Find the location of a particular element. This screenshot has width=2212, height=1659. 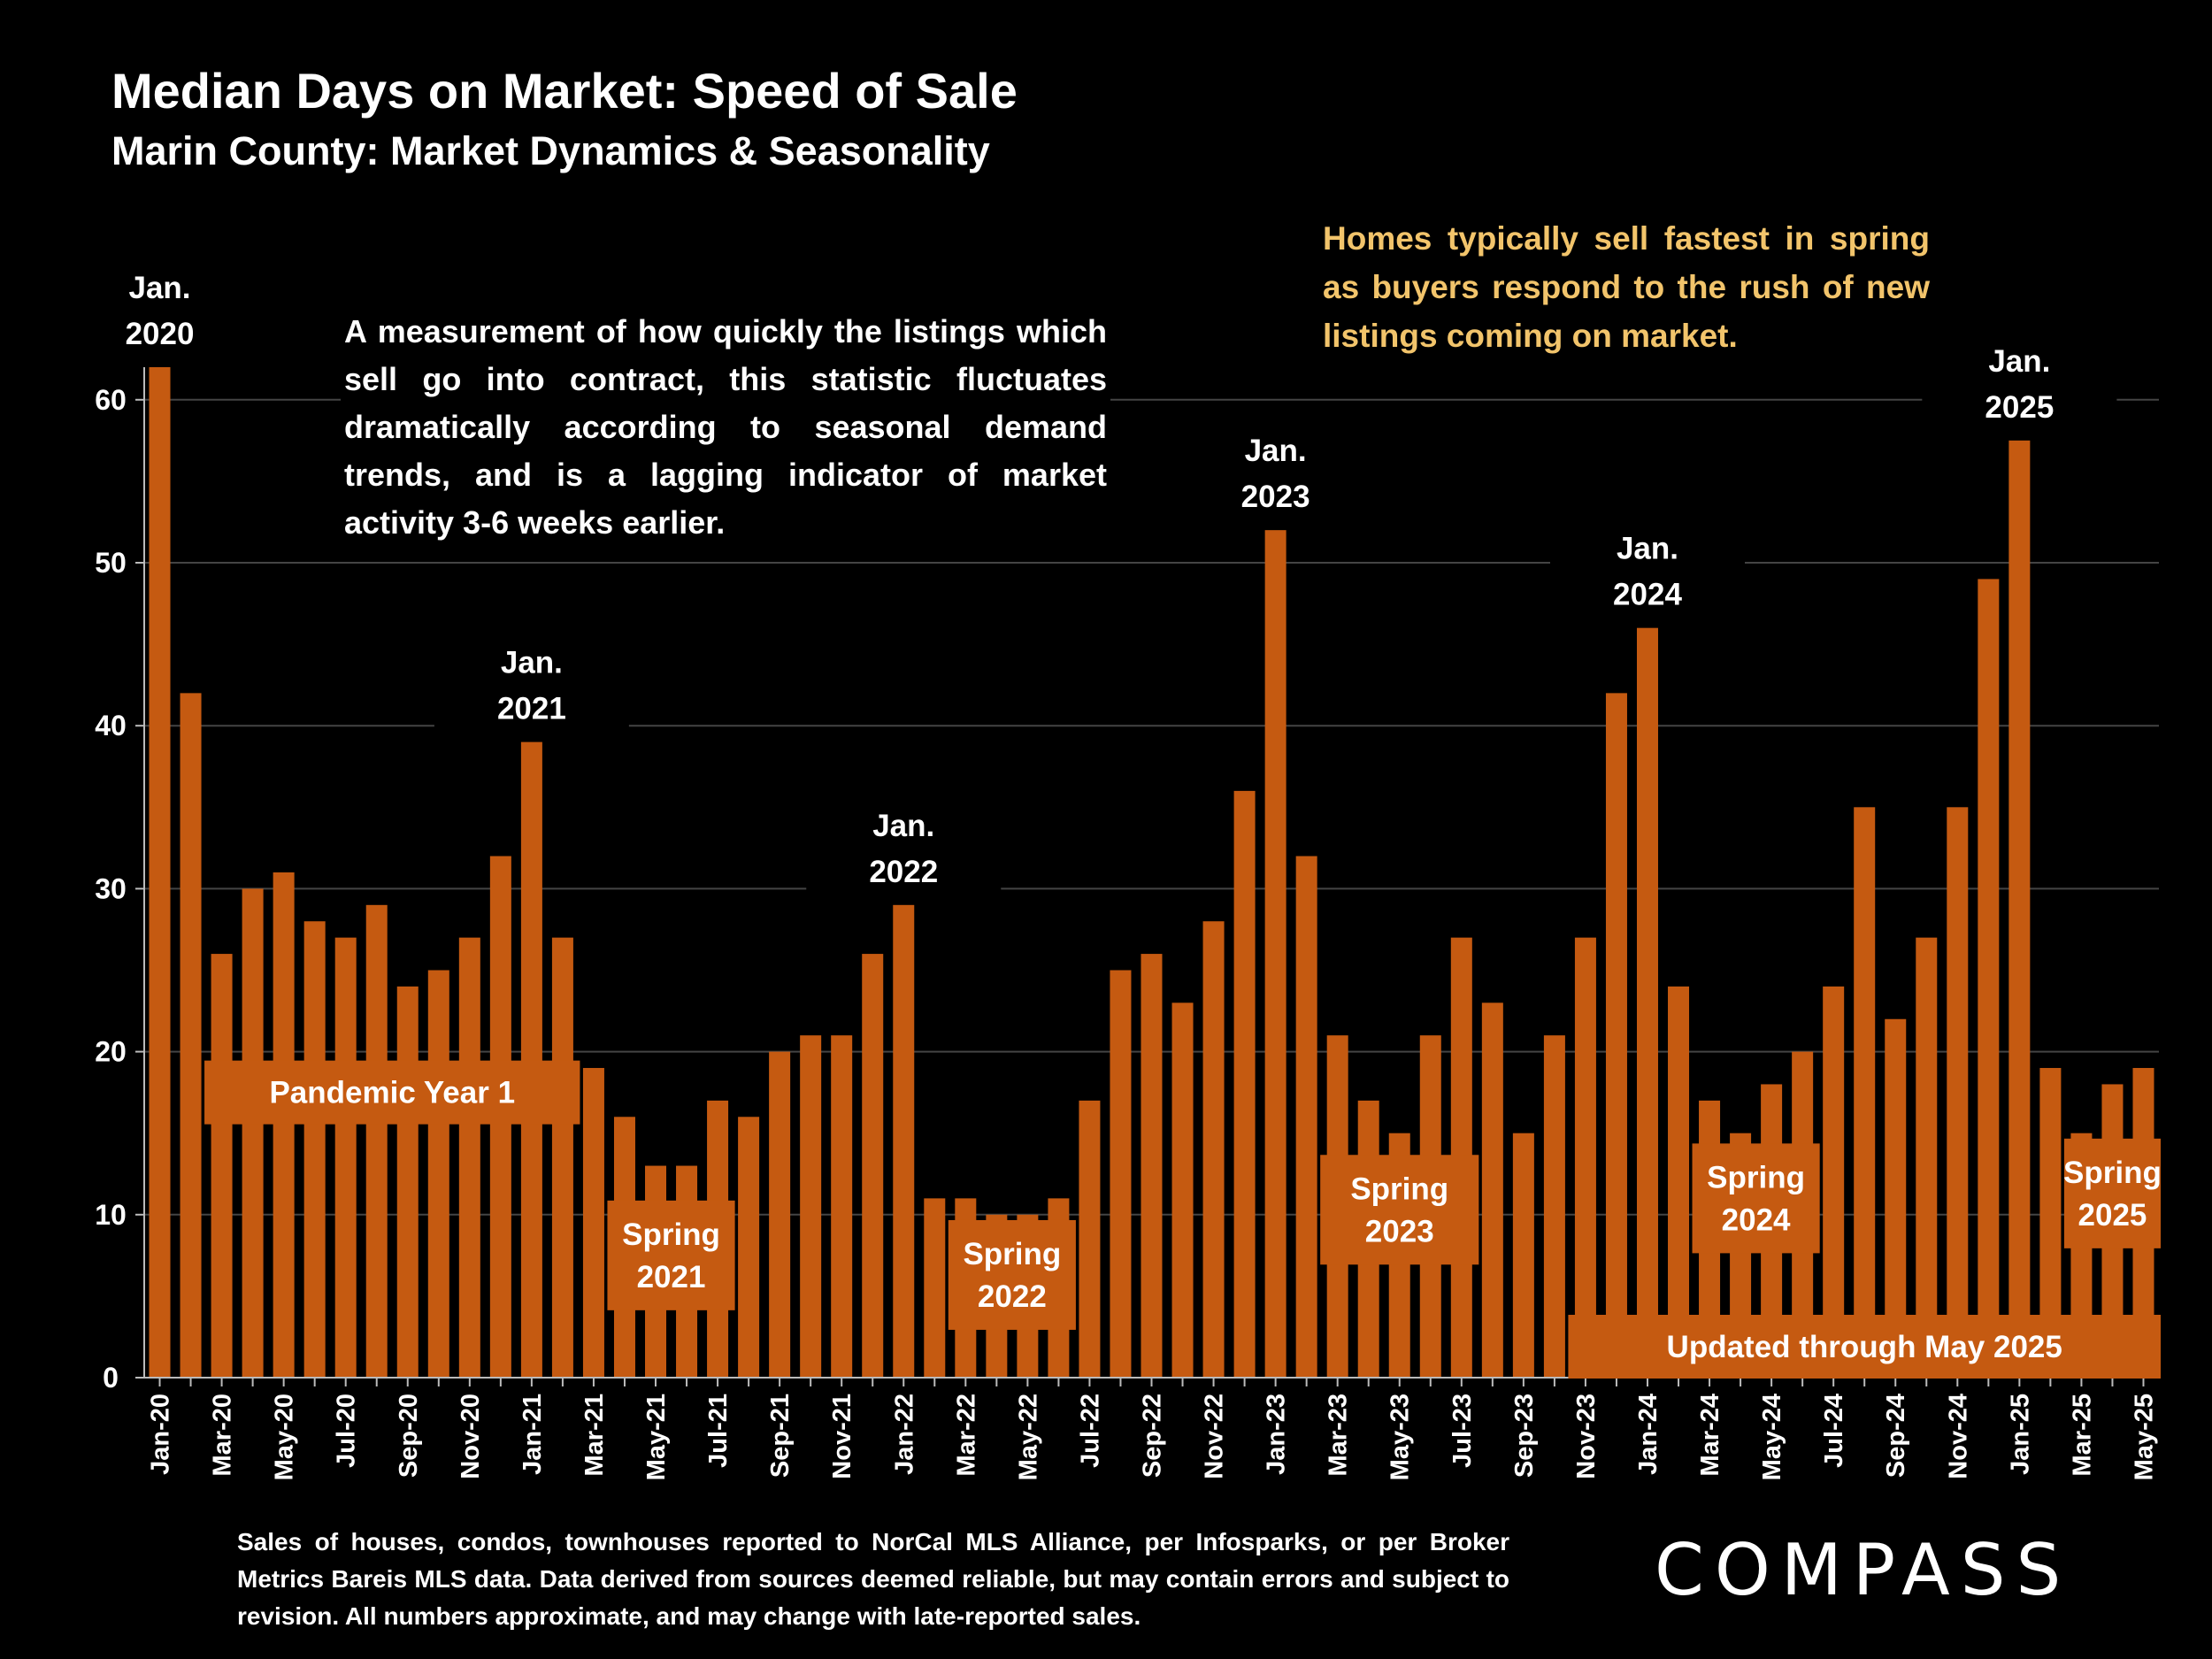

period-label: Updated through May 2025 is located at coordinates (1864, 1347).